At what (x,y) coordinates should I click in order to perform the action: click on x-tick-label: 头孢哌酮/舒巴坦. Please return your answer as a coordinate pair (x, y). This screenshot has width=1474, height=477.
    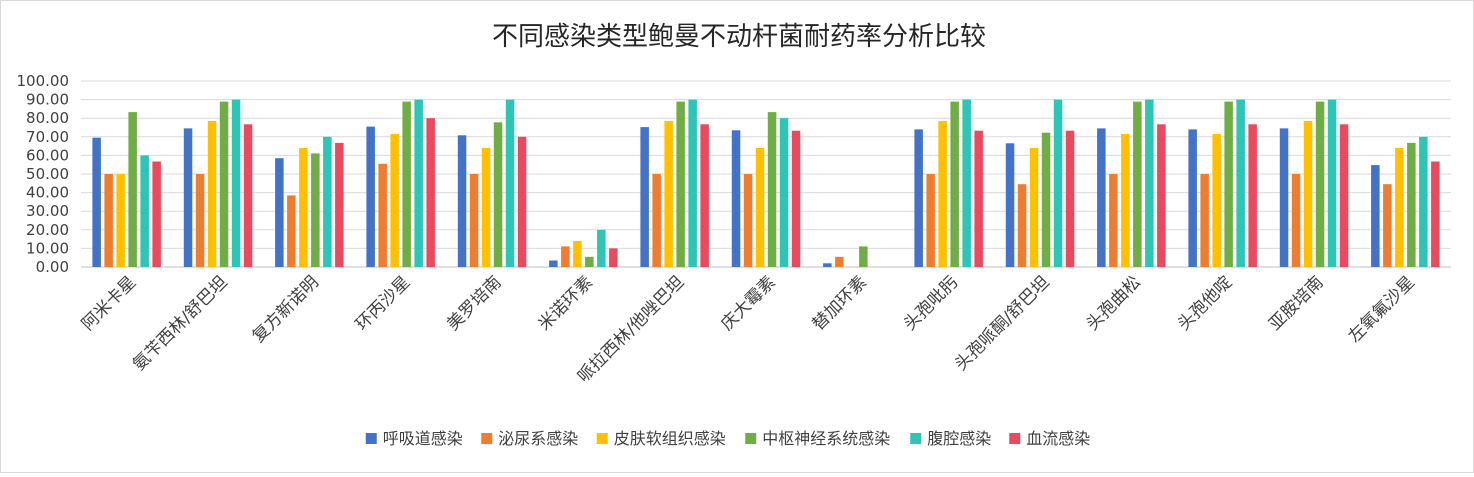
    Looking at the image, I should click on (1002, 323).